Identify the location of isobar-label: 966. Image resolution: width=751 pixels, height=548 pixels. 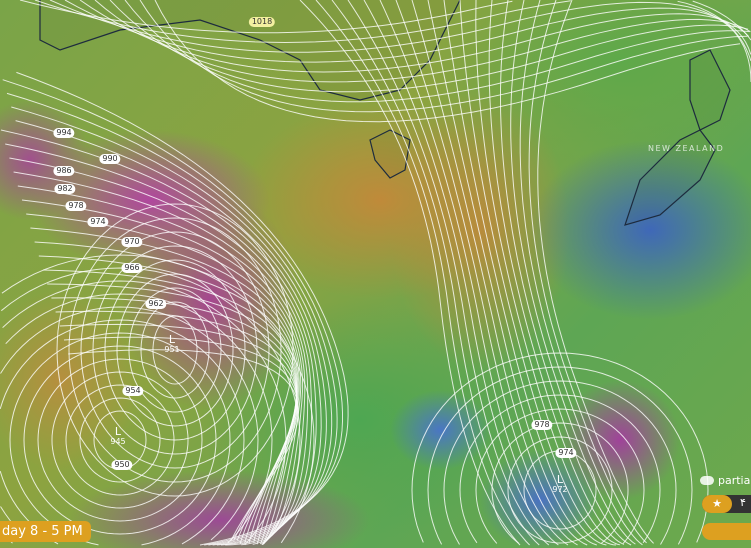
(132, 268).